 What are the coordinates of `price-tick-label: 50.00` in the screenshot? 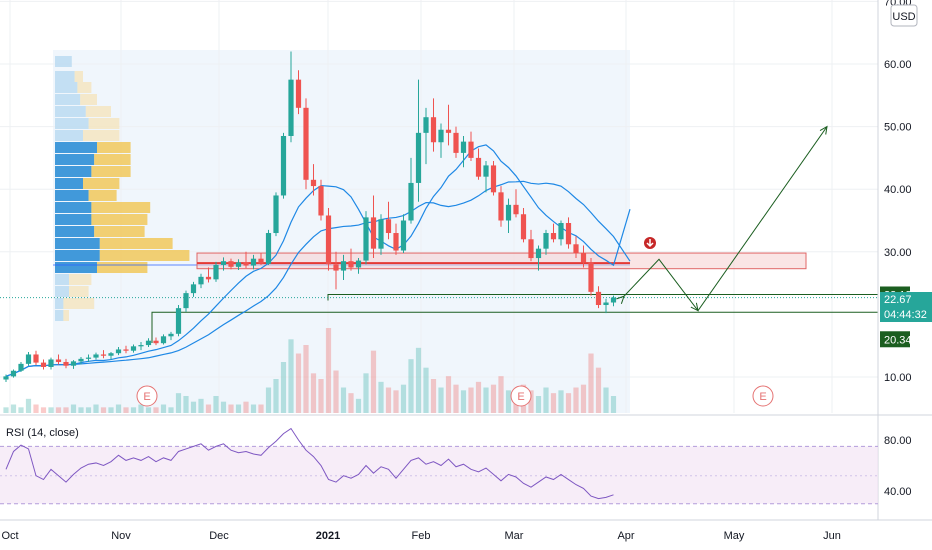 It's located at (898, 128).